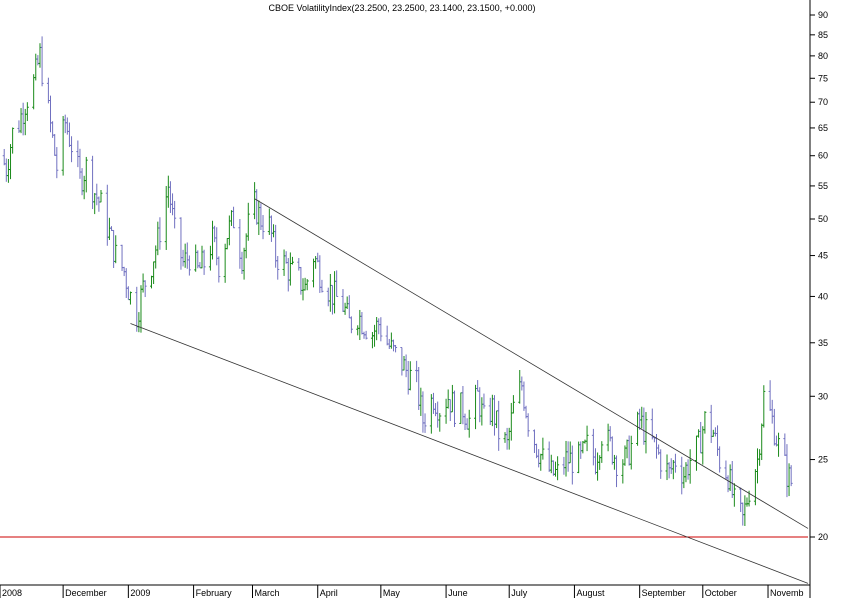 Image resolution: width=842 pixels, height=598 pixels. Describe the element at coordinates (214, 593) in the screenshot. I see `x-tick-label-3: February` at that location.